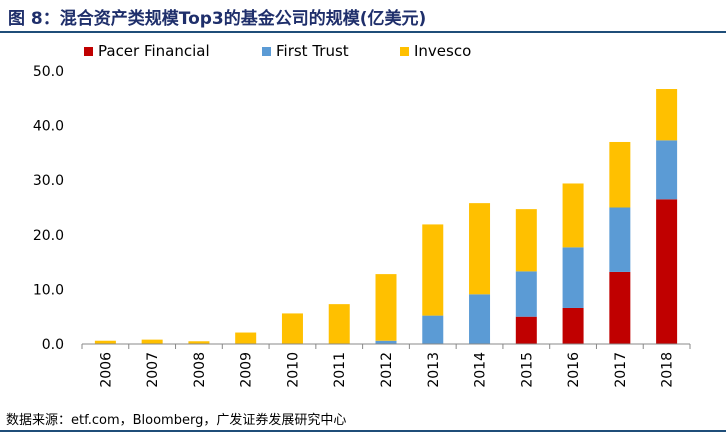  What do you see at coordinates (527, 370) in the screenshot?
I see `x-tick-label: 2015` at bounding box center [527, 370].